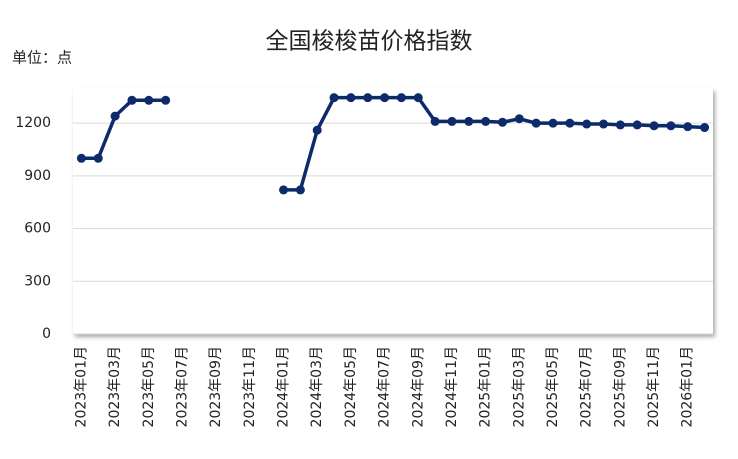  I want to click on y-tick-label: 1200, so click(33, 123).